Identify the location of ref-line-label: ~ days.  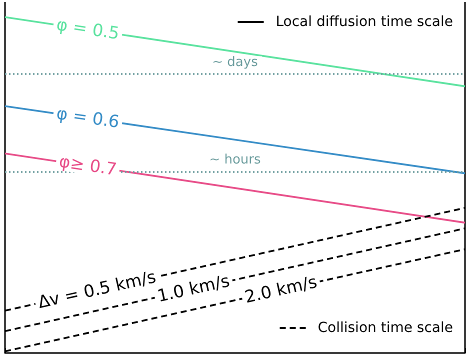
(235, 62).